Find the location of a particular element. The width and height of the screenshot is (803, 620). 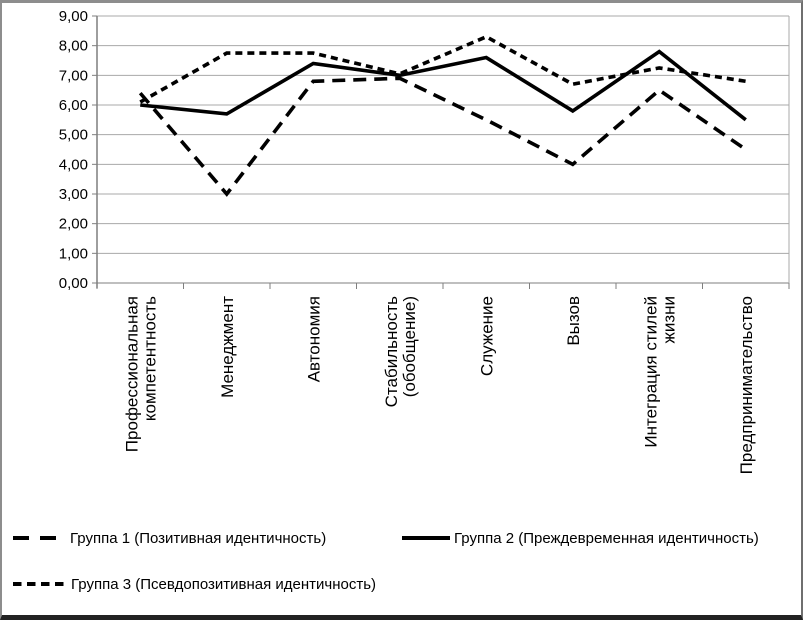

y-tick-label: 8,00 is located at coordinates (73, 46).